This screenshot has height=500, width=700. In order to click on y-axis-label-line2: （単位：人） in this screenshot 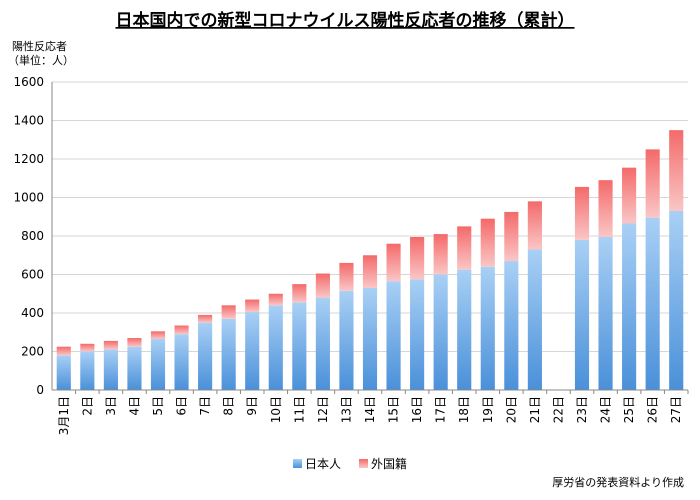, I will do `click(41, 60)`.